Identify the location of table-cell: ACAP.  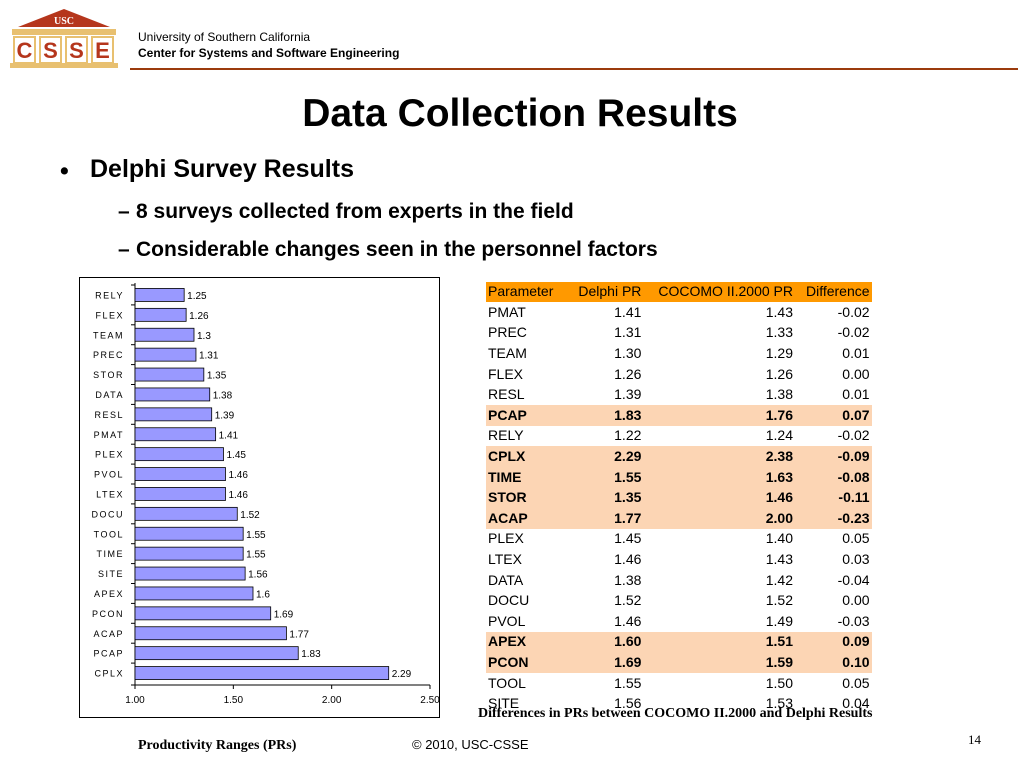
(520, 518).